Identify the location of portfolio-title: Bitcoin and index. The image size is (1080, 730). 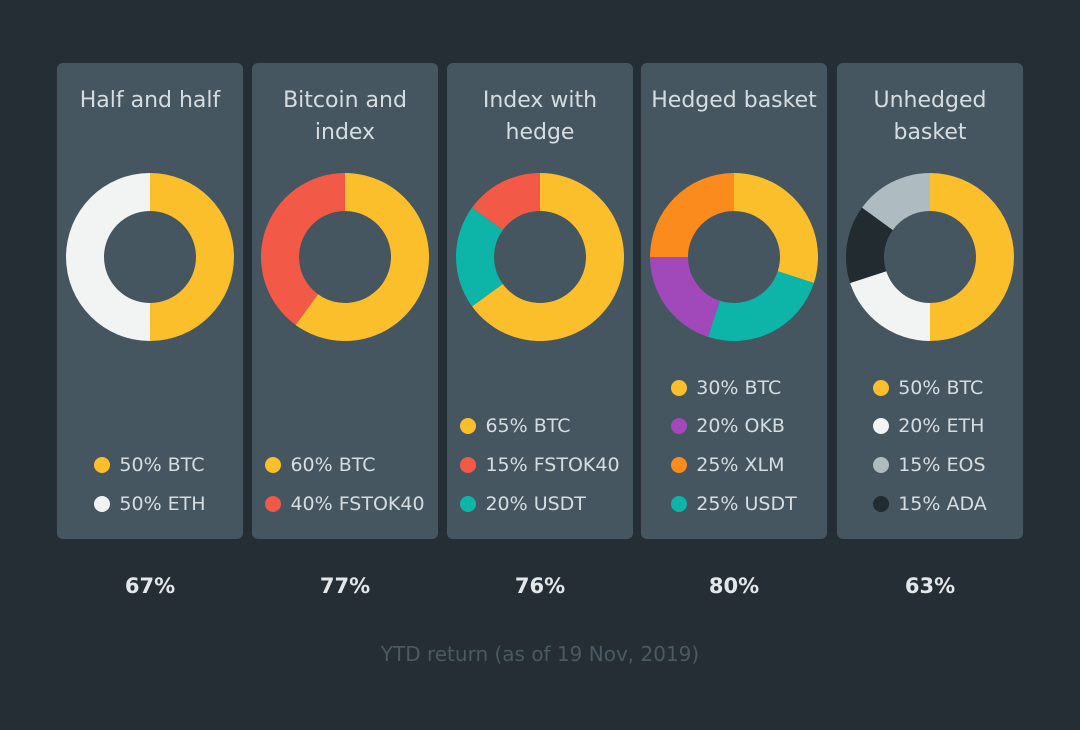
(345, 116).